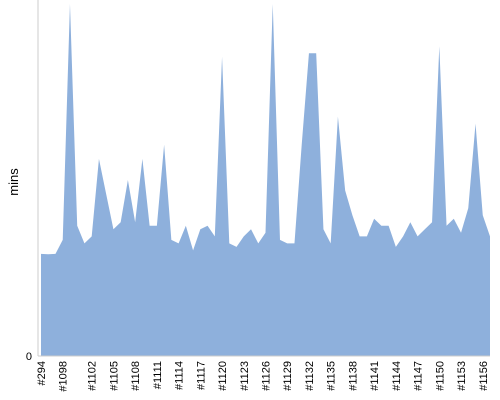 This screenshot has width=500, height=400. Describe the element at coordinates (201, 375) in the screenshot. I see `x-tick-label: #1117` at that location.